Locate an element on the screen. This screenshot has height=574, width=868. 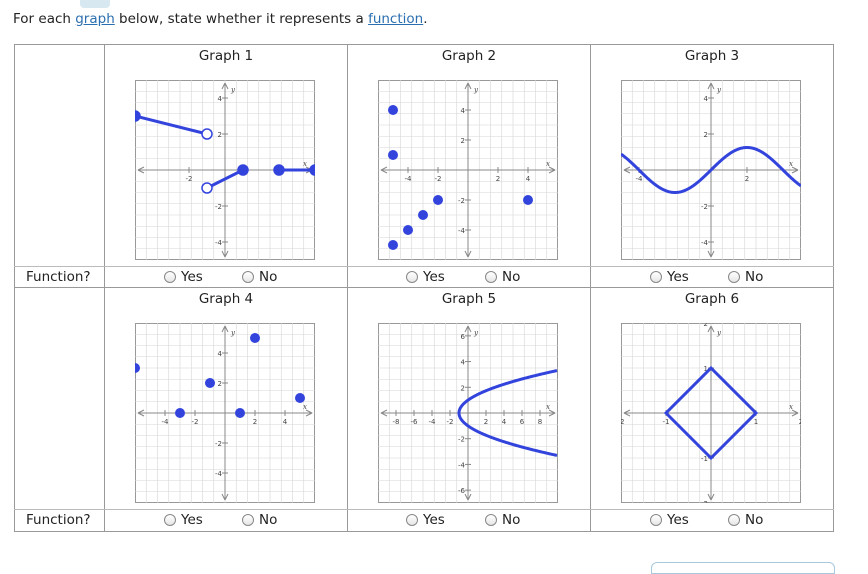
graph-4-no-option: No is located at coordinates (259, 520).